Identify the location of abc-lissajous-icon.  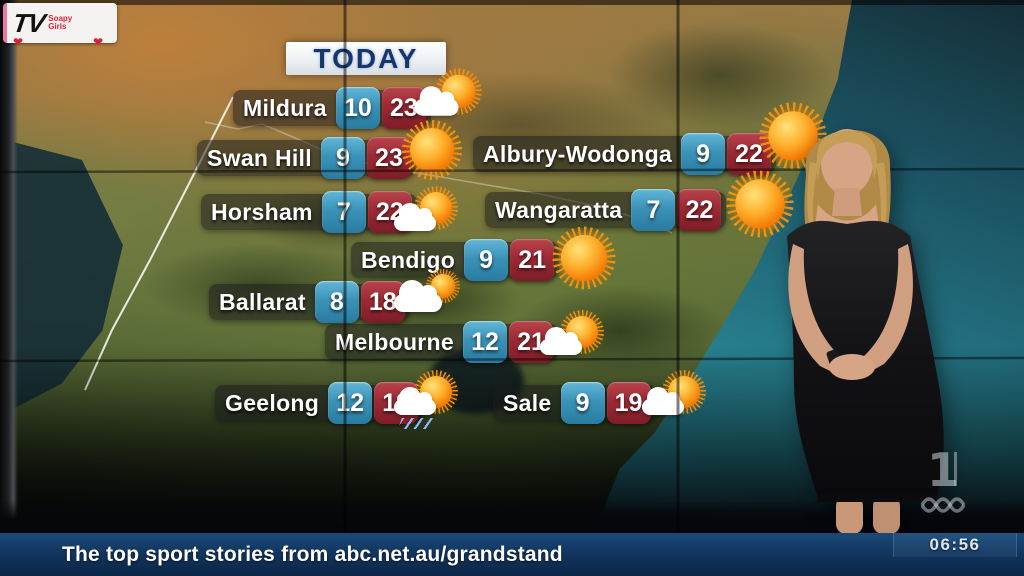
(943, 505).